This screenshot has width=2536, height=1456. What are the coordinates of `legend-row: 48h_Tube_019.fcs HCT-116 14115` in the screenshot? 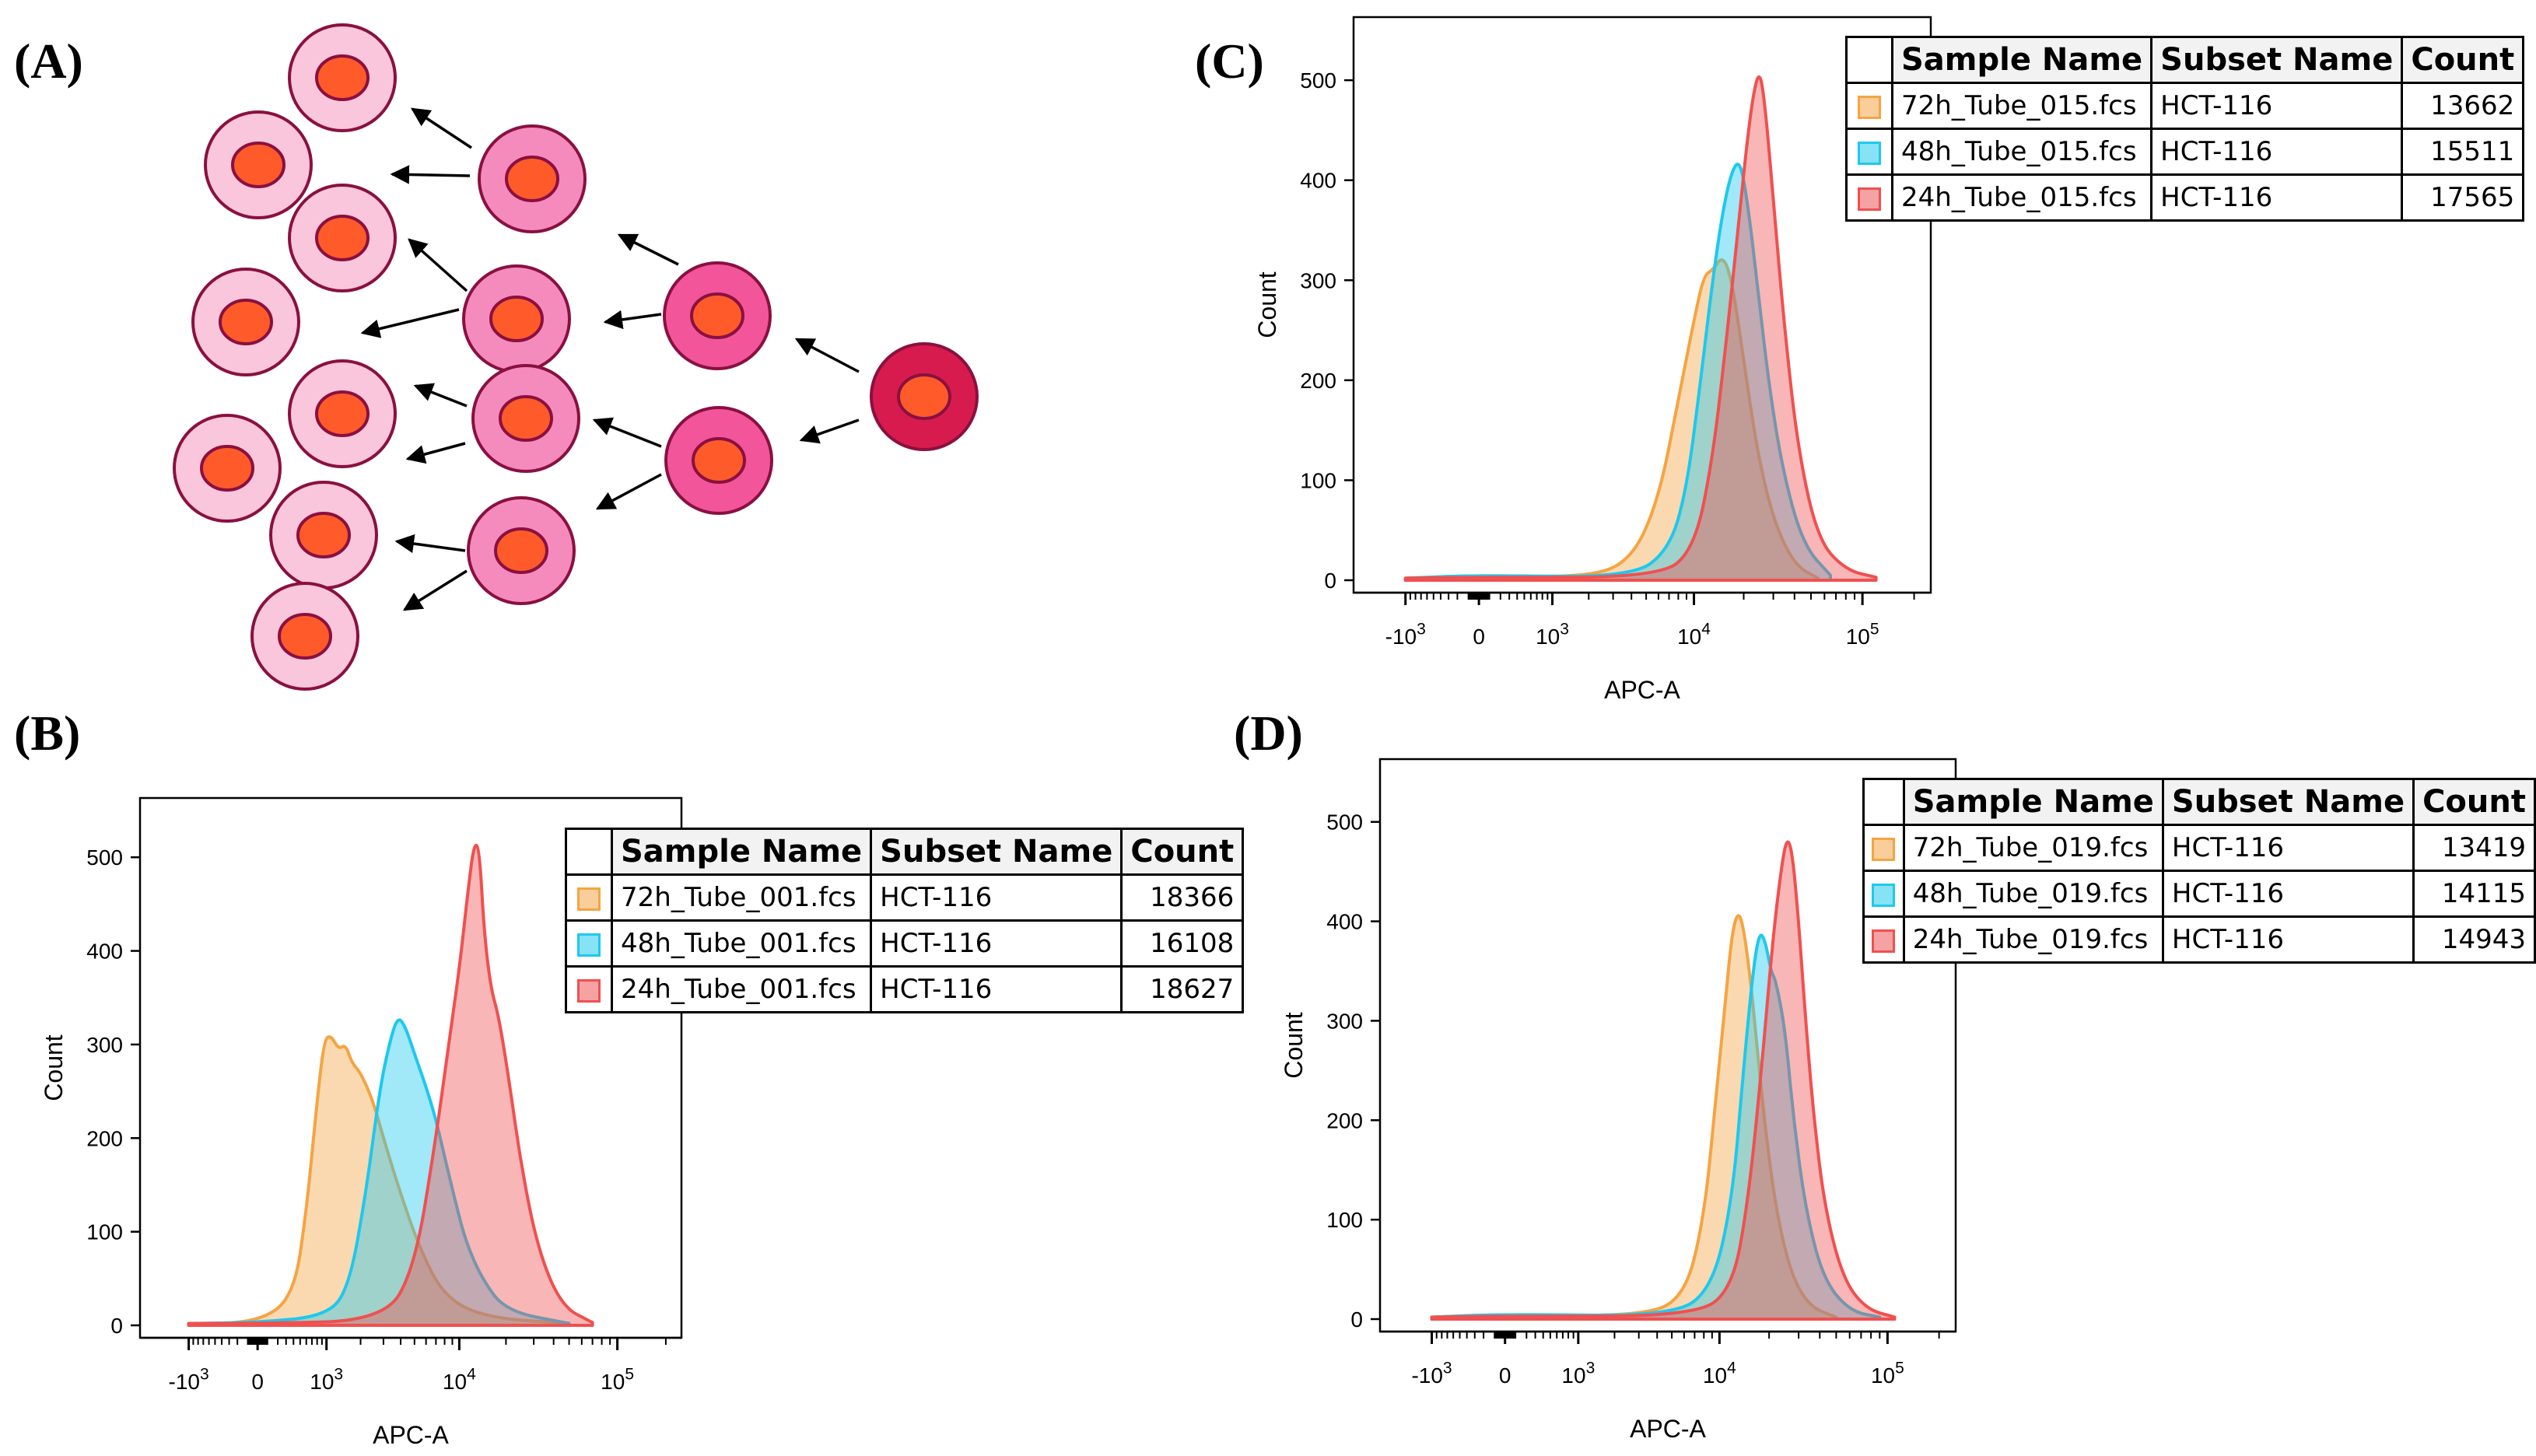 It's located at (2199, 894).